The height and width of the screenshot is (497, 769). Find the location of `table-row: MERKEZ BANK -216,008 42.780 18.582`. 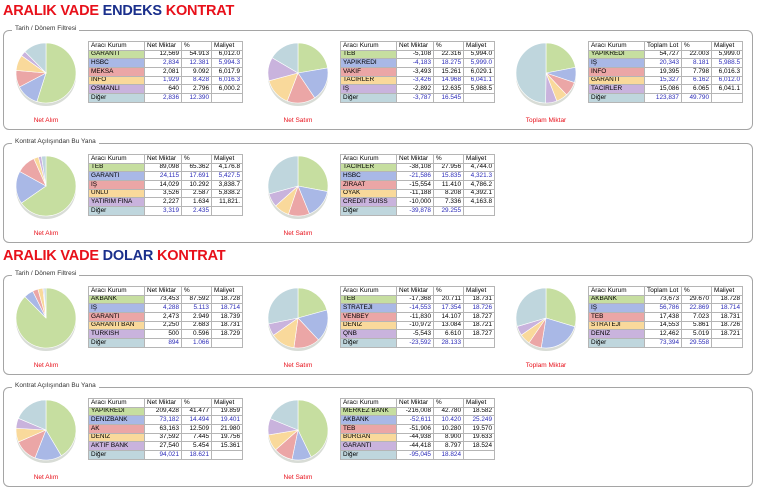

table-row: MERKEZ BANK -216,008 42.780 18.582 is located at coordinates (417, 411).